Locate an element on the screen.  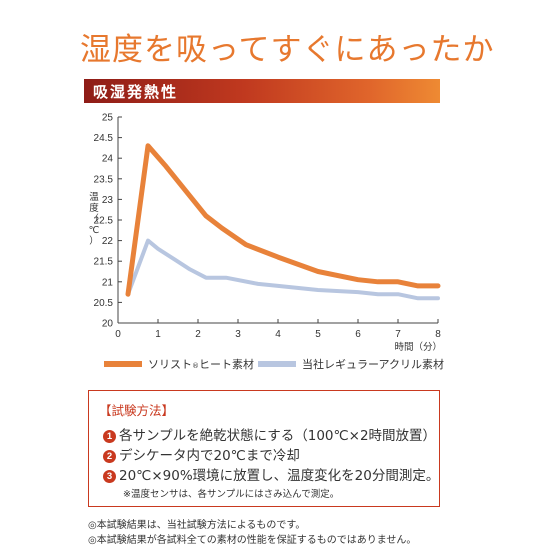
step-number-badge: 2 is located at coordinates (109, 456).